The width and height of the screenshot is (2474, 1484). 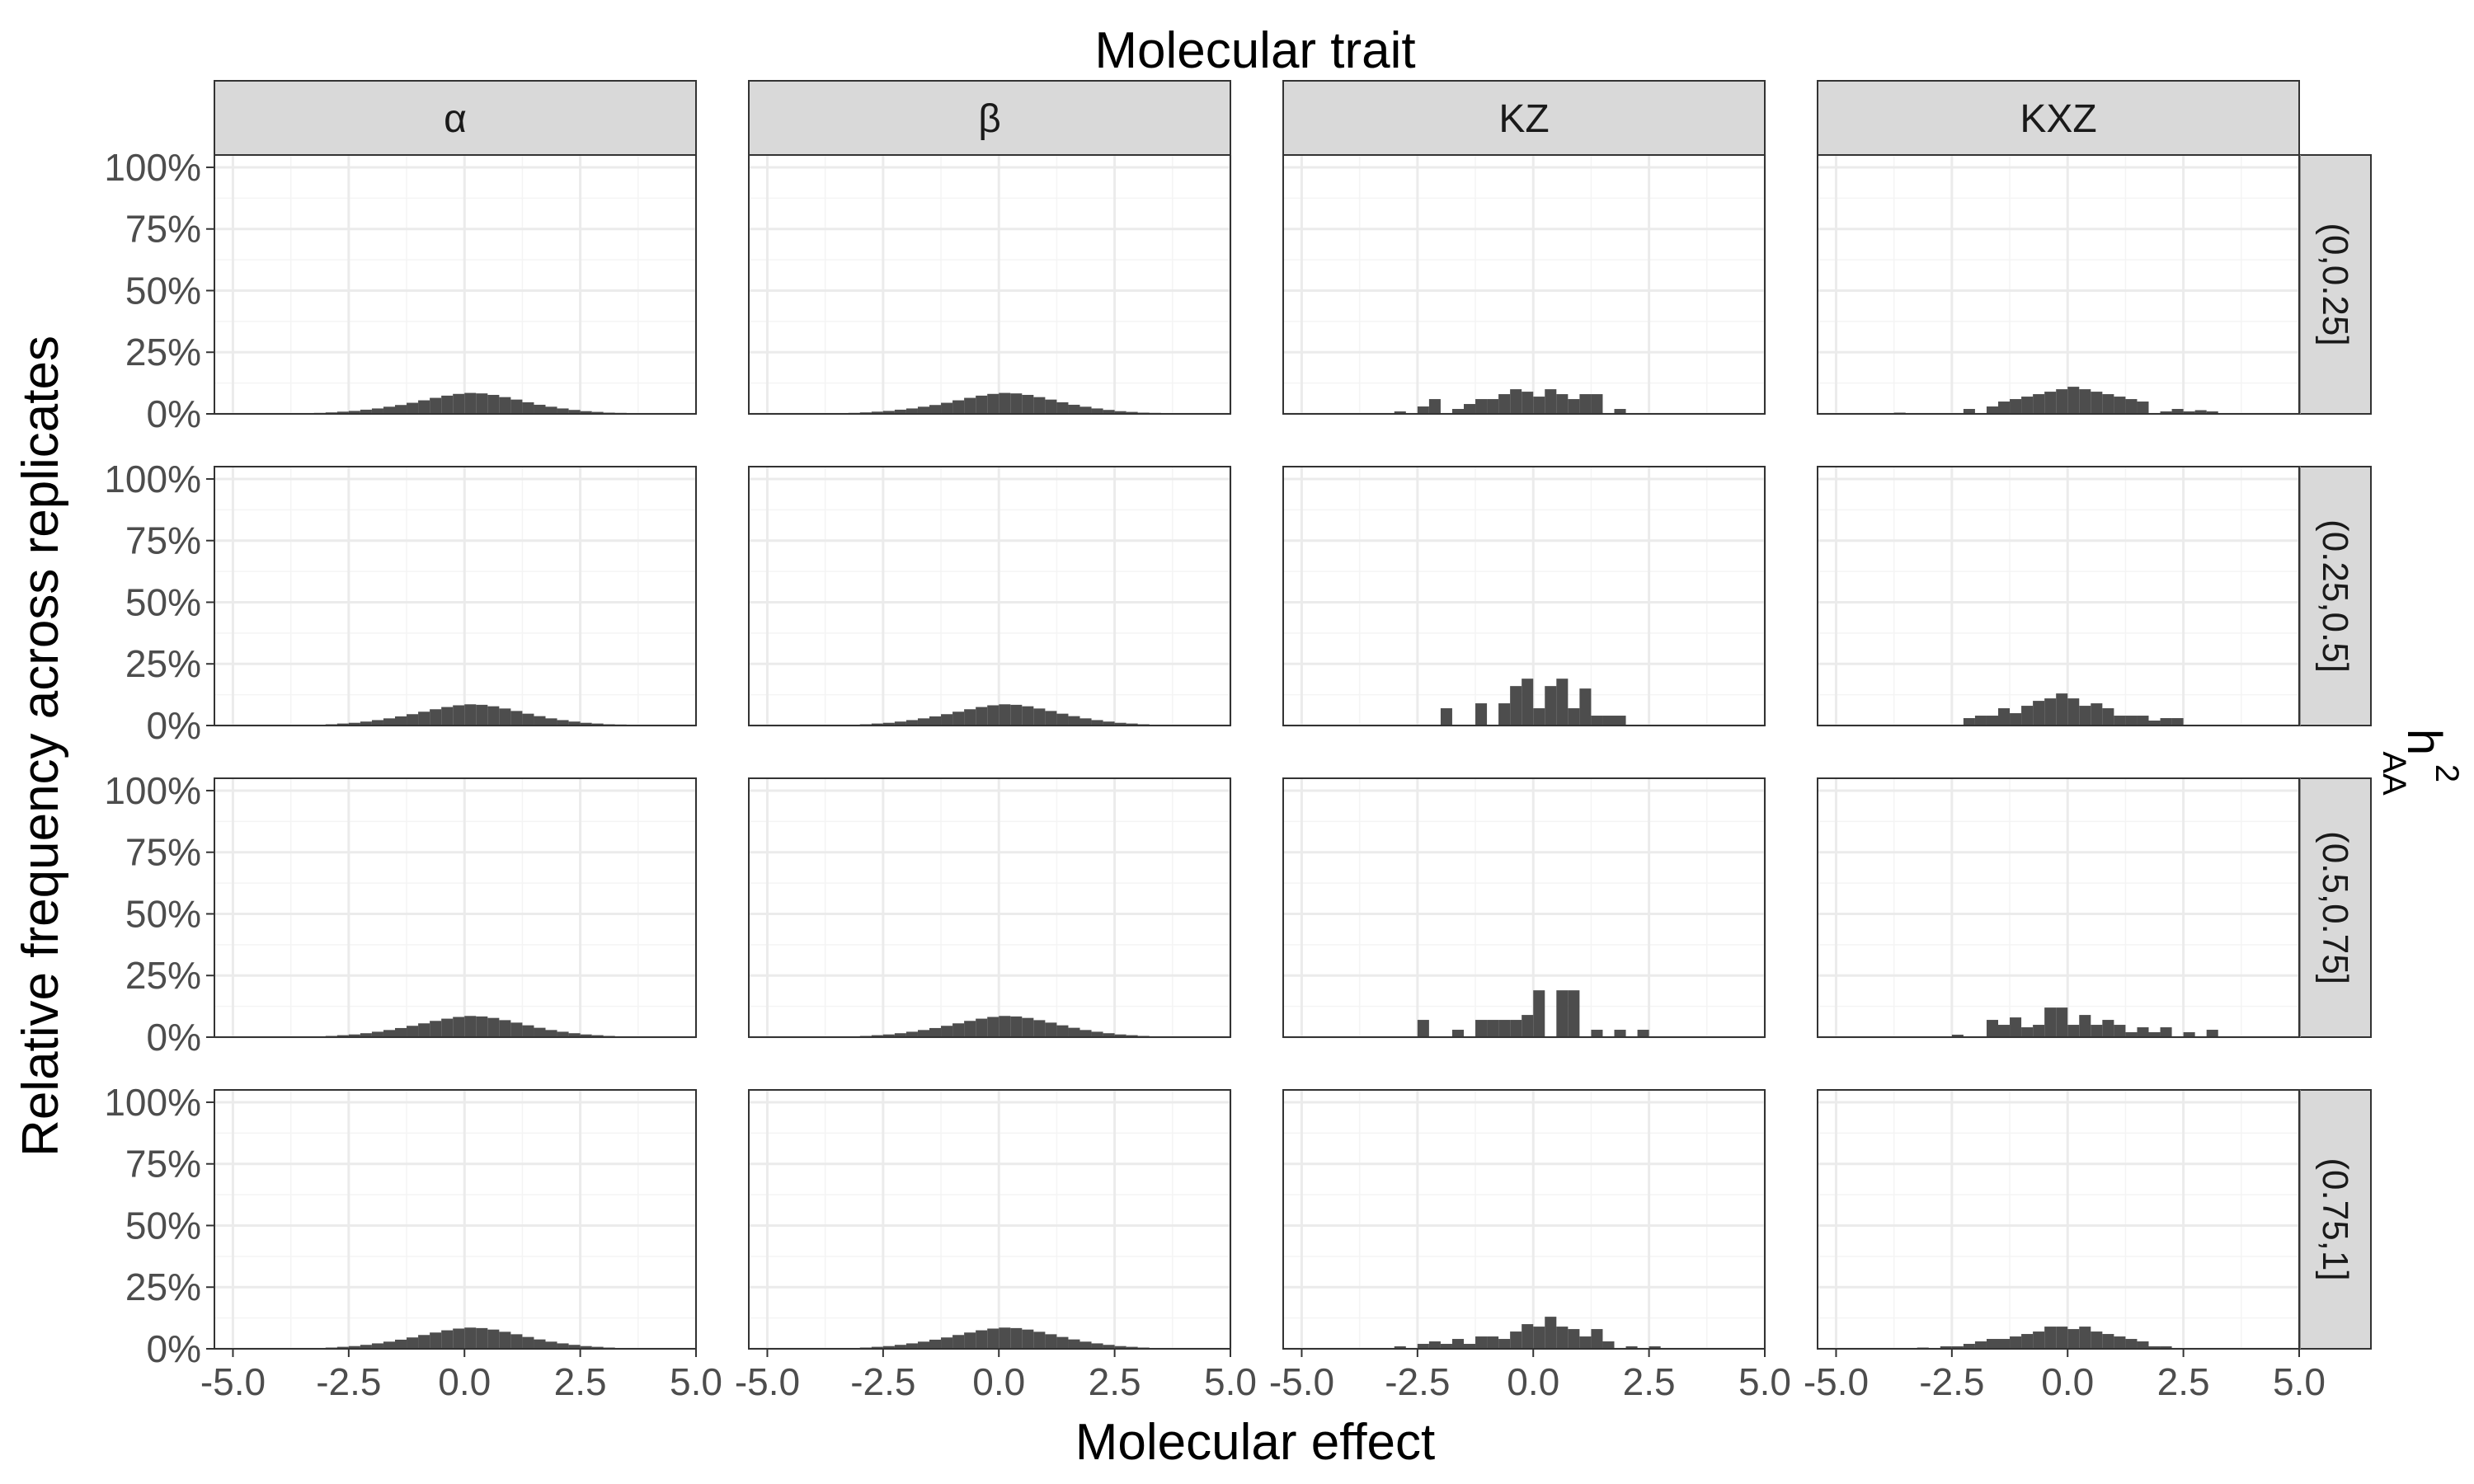 What do you see at coordinates (348, 1381) in the screenshot?
I see `x-tick-label: -2.5` at bounding box center [348, 1381].